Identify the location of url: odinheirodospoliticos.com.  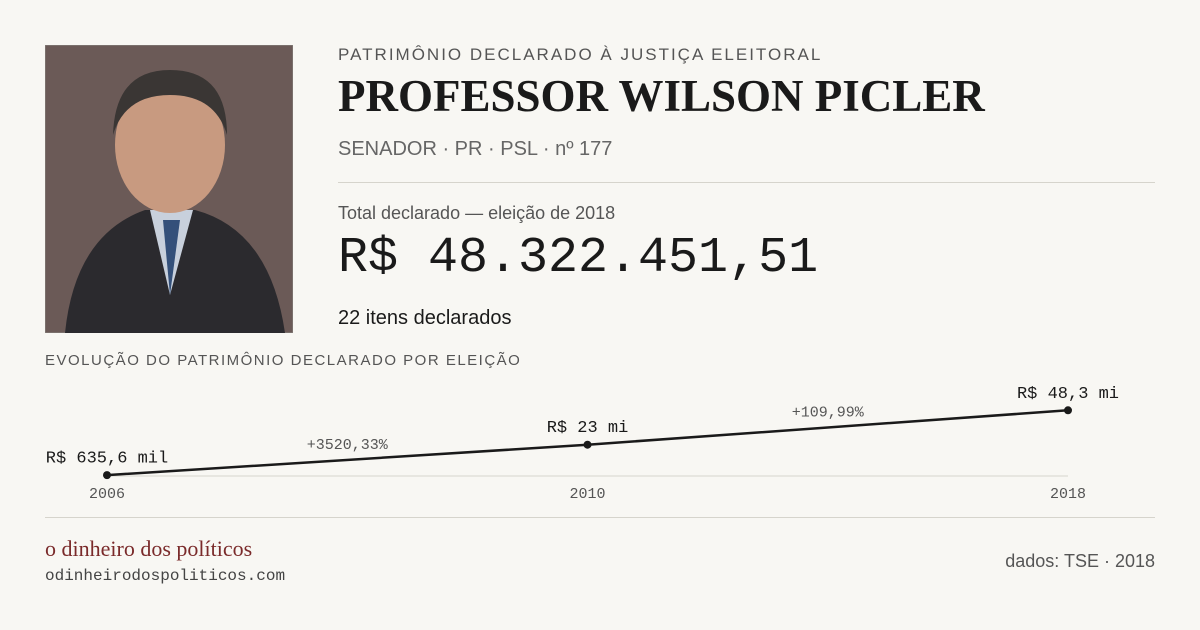
(165, 576).